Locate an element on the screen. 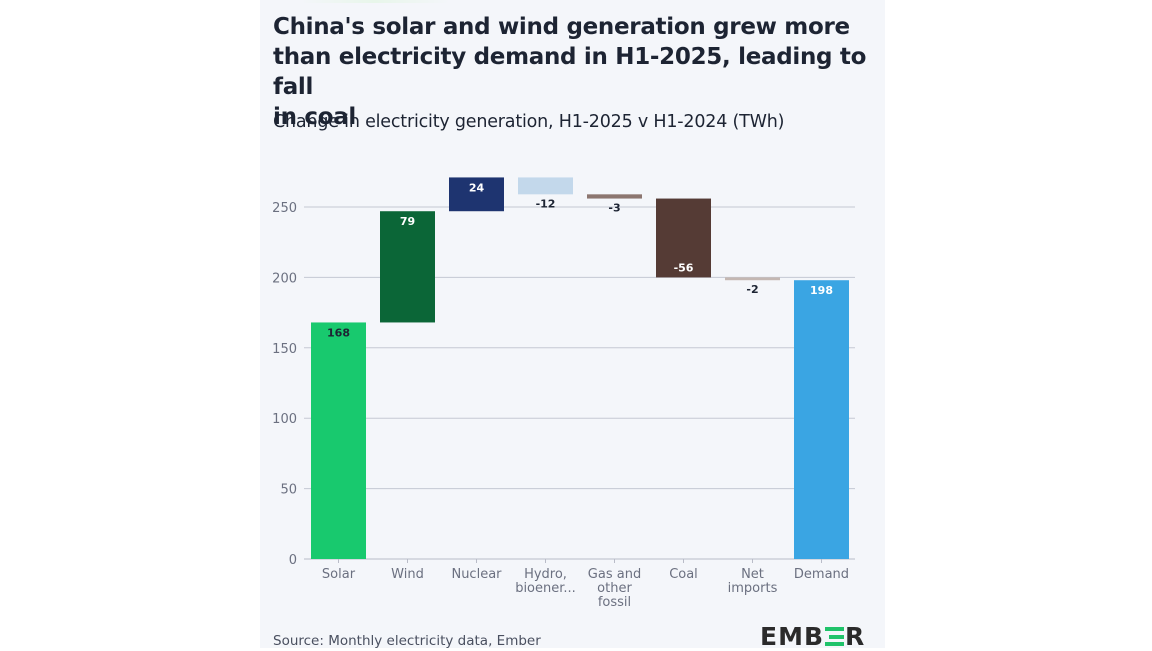 The image size is (1152, 651). data-label: 79 is located at coordinates (407, 221).